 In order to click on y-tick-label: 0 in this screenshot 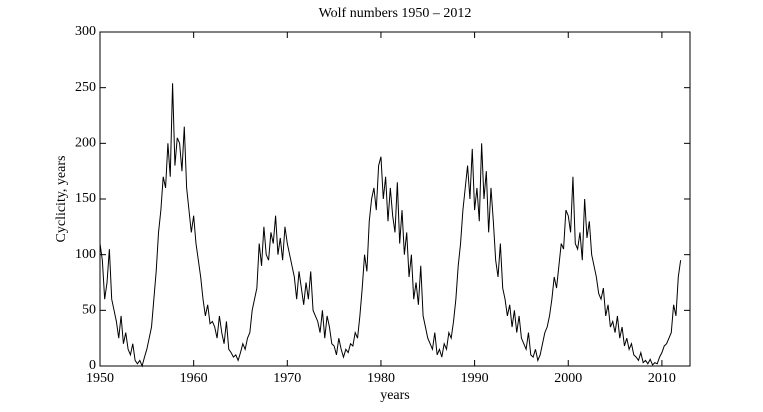, I will do `click(92, 365)`.